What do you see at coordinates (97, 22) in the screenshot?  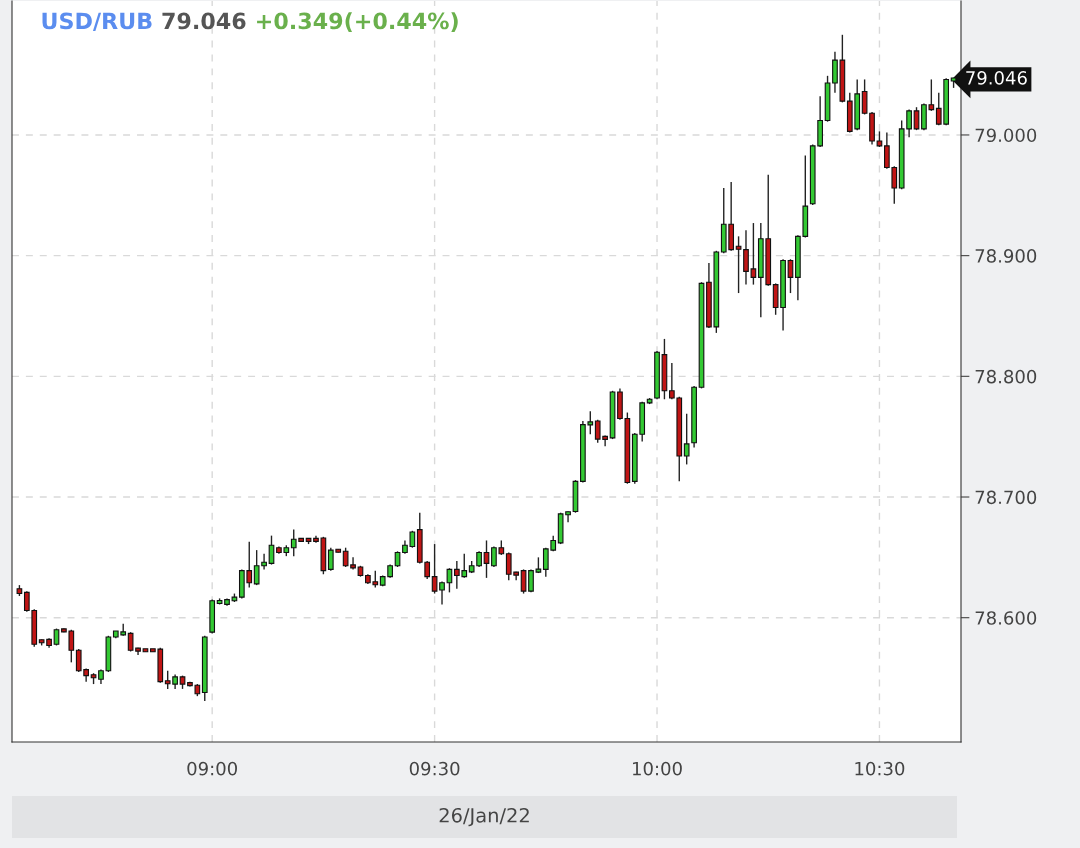 I see `chart-title: USD/RUB` at bounding box center [97, 22].